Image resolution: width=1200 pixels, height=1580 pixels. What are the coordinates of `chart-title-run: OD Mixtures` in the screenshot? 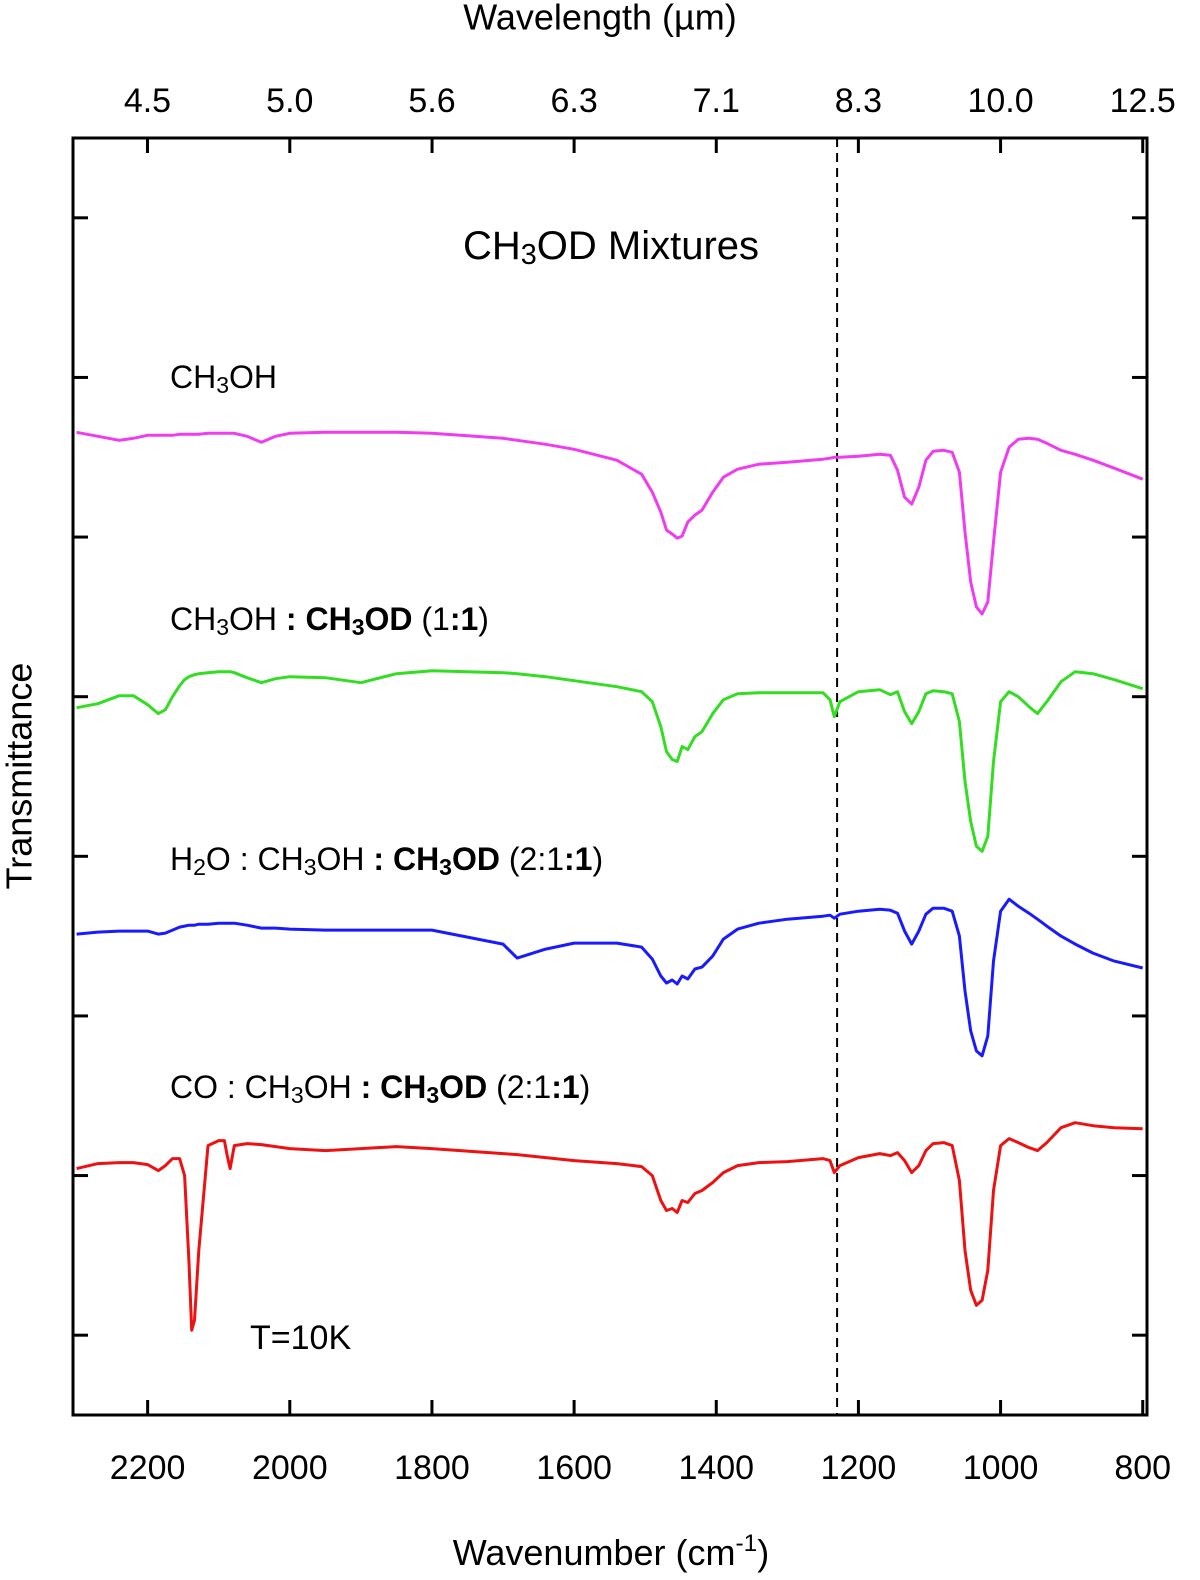 It's located at (648, 246).